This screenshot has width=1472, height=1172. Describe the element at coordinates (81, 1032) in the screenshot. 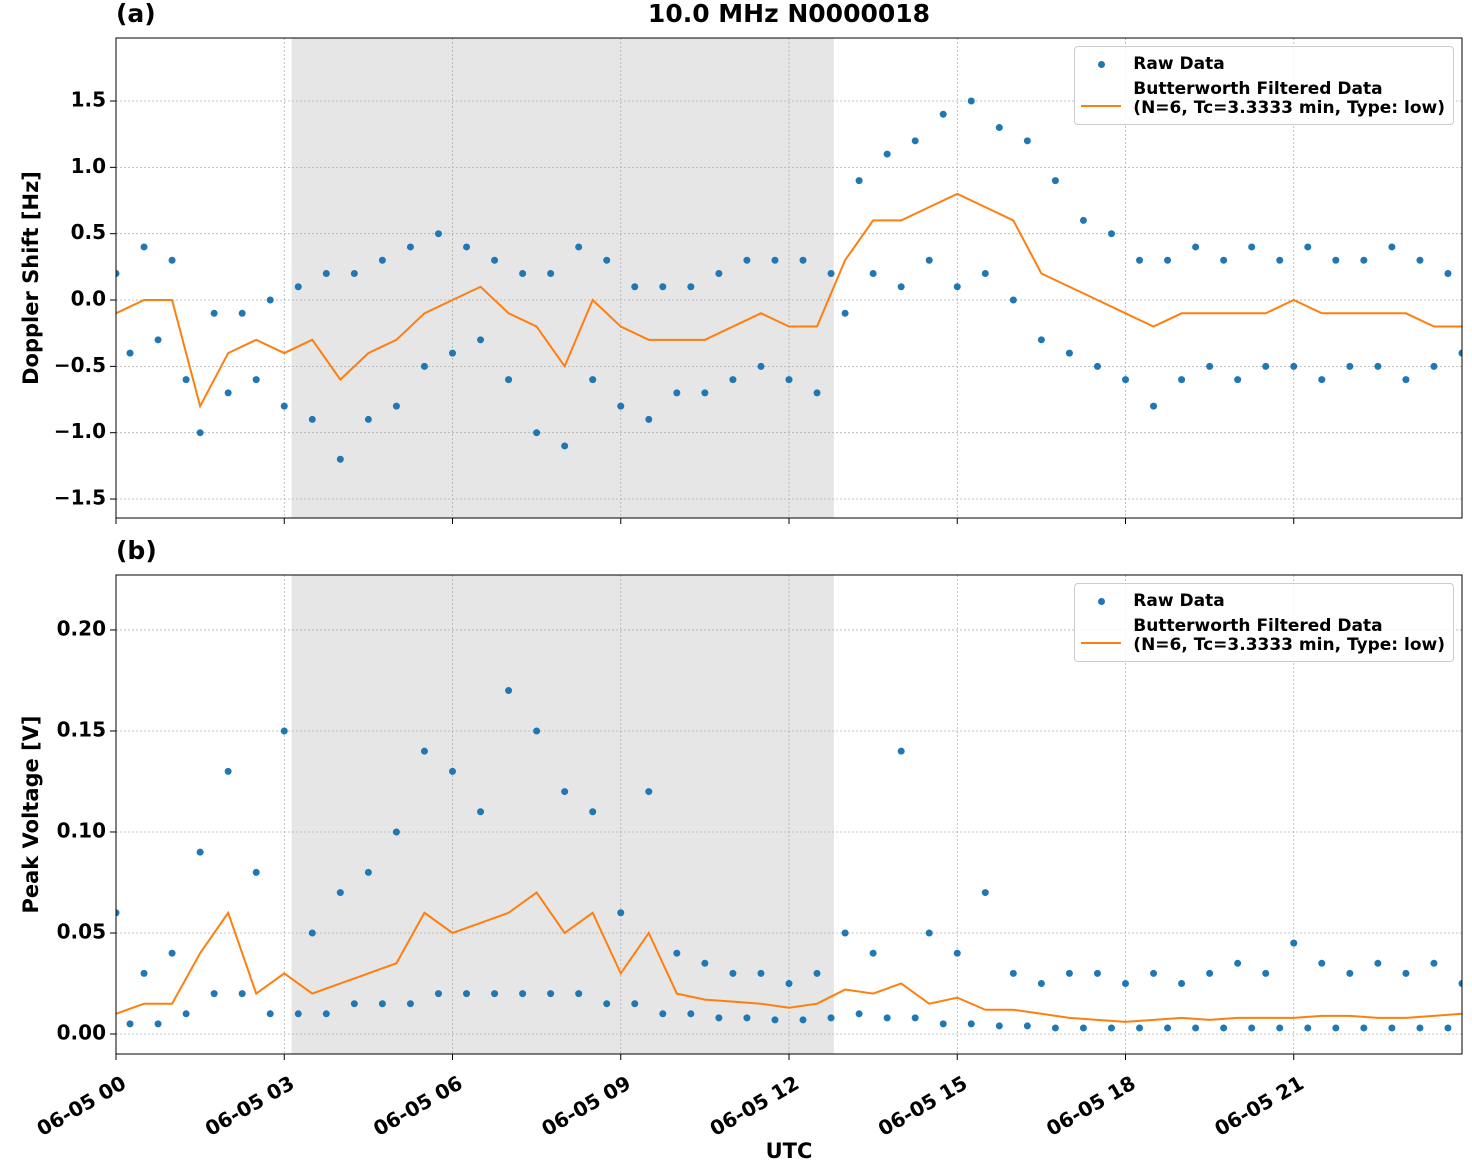

I see `y-tick-label: 0.00` at that location.